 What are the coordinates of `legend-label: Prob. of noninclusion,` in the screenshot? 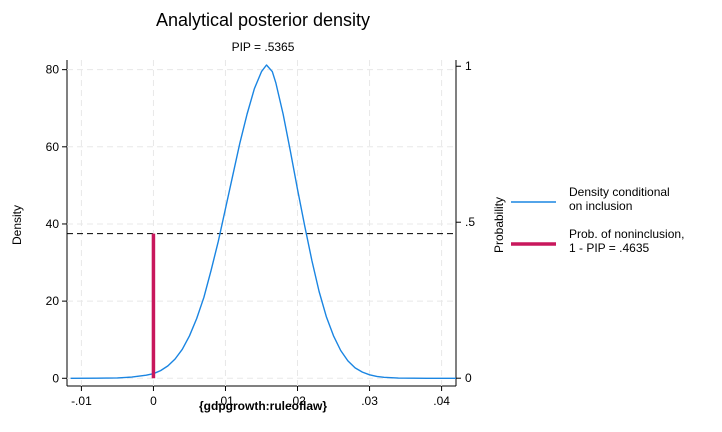 It's located at (626, 234).